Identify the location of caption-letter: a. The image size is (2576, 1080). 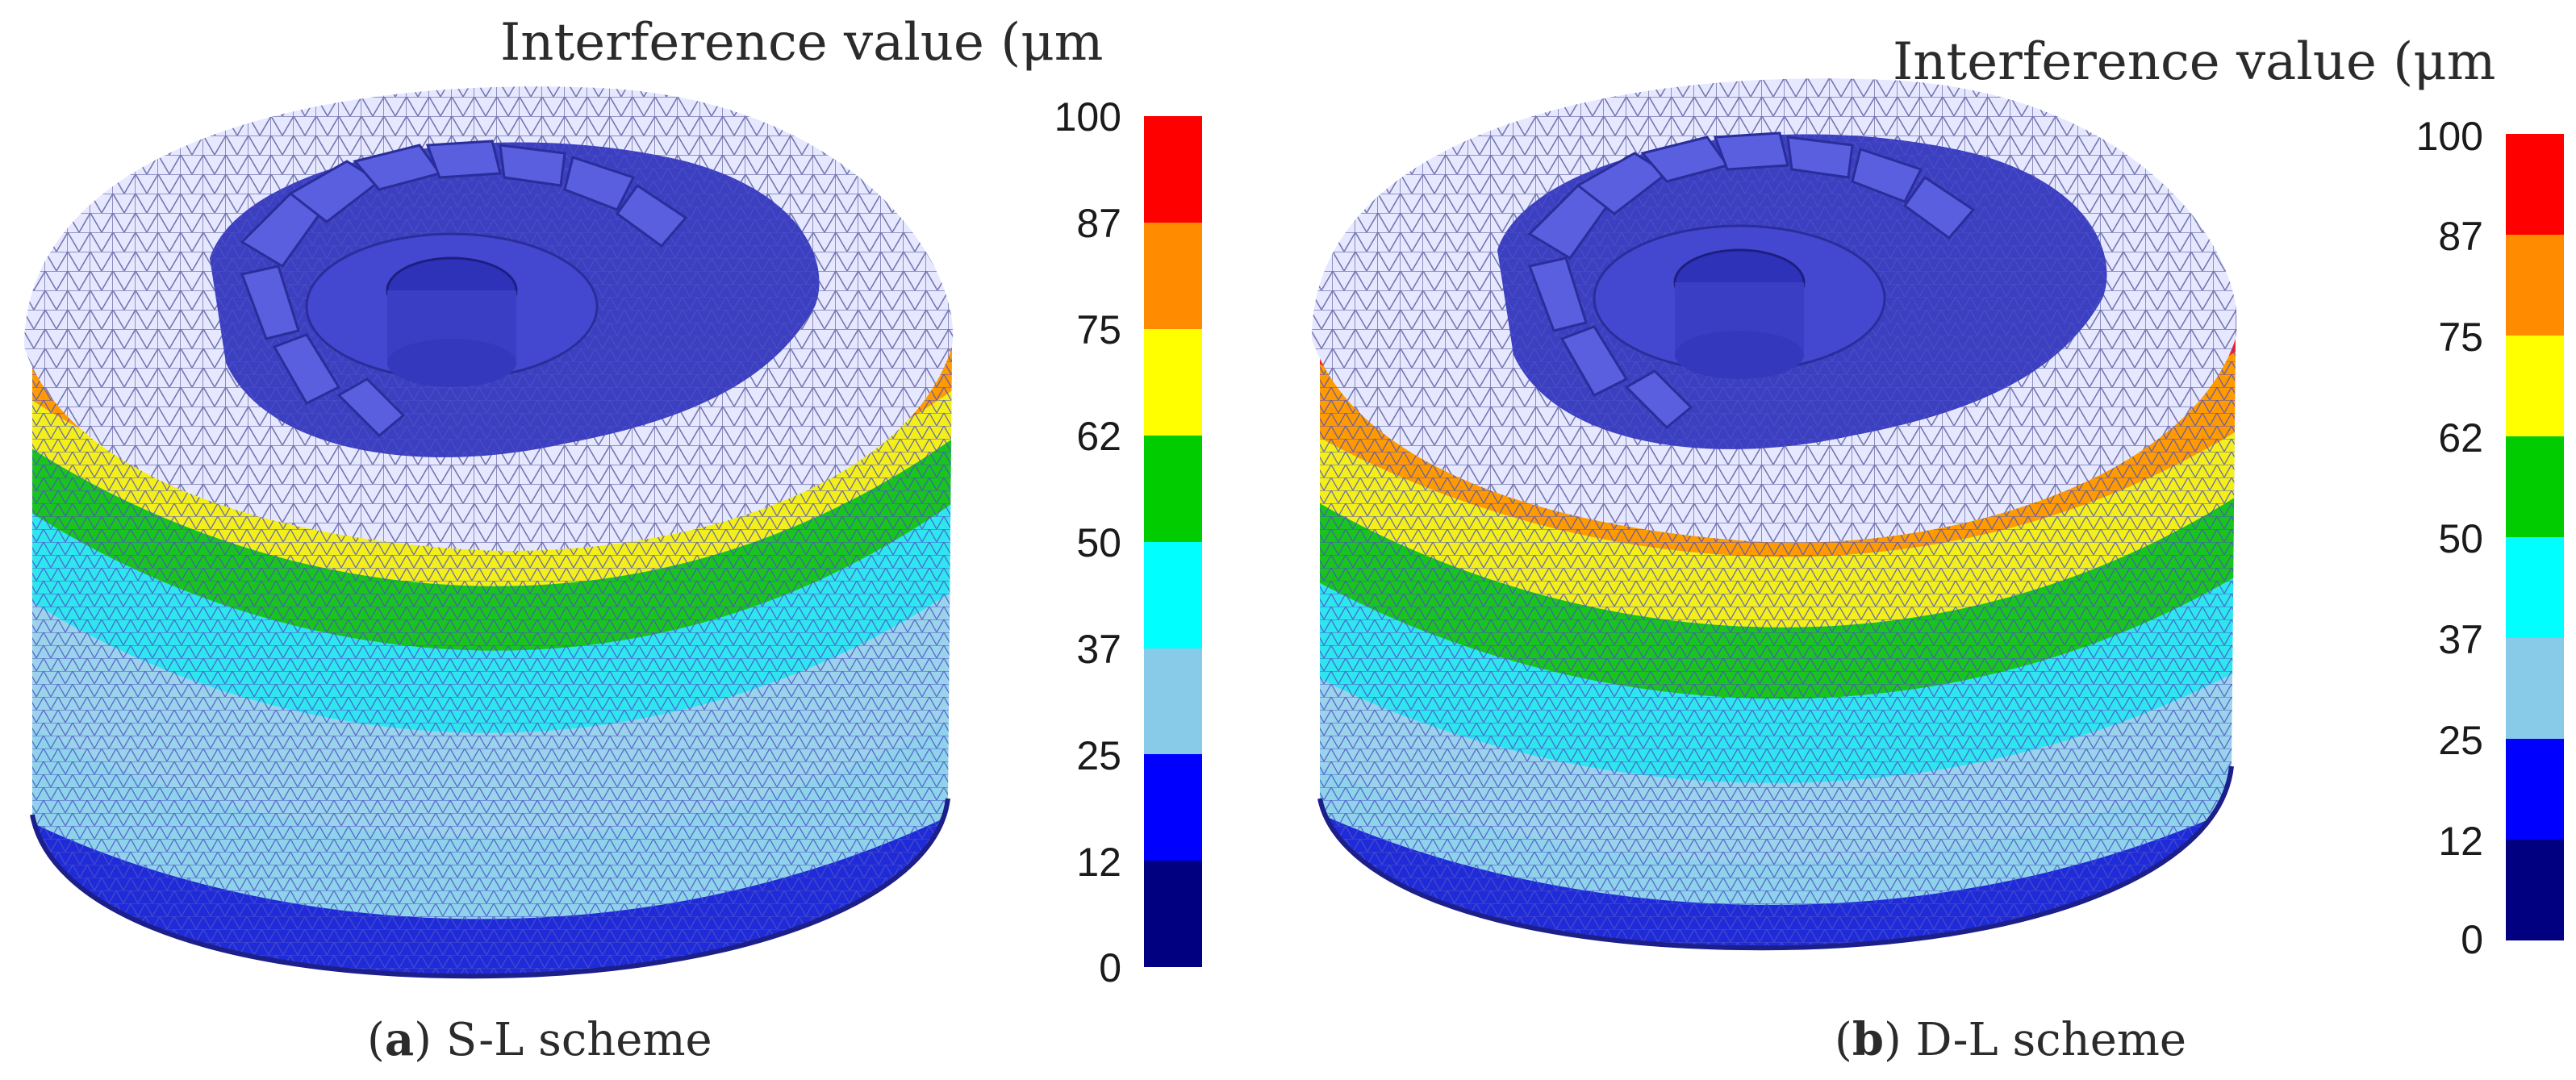
(399, 1039).